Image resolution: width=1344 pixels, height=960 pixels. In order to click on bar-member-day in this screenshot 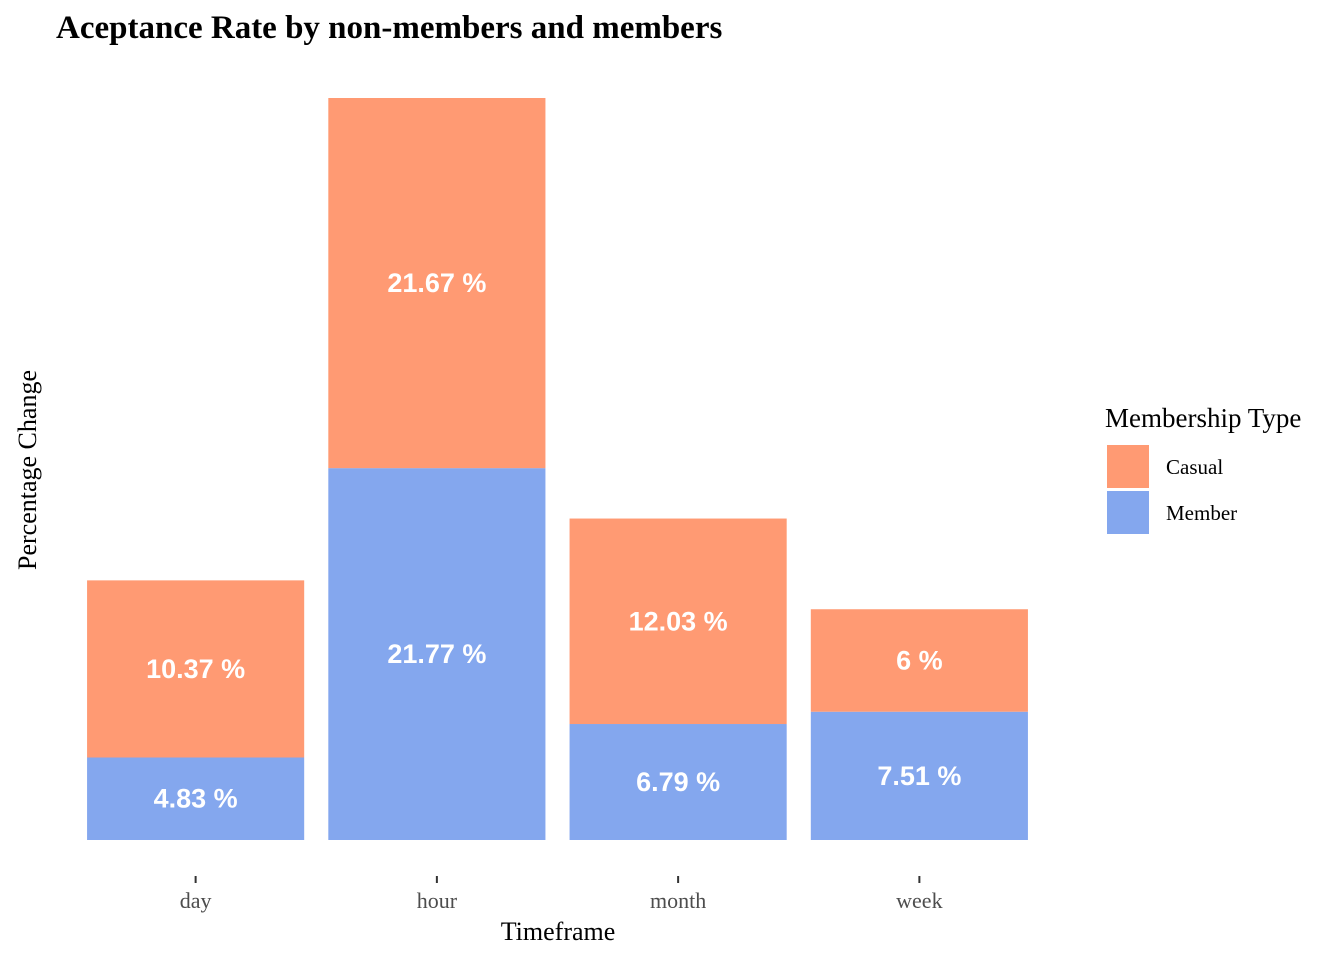, I will do `click(196, 798)`.